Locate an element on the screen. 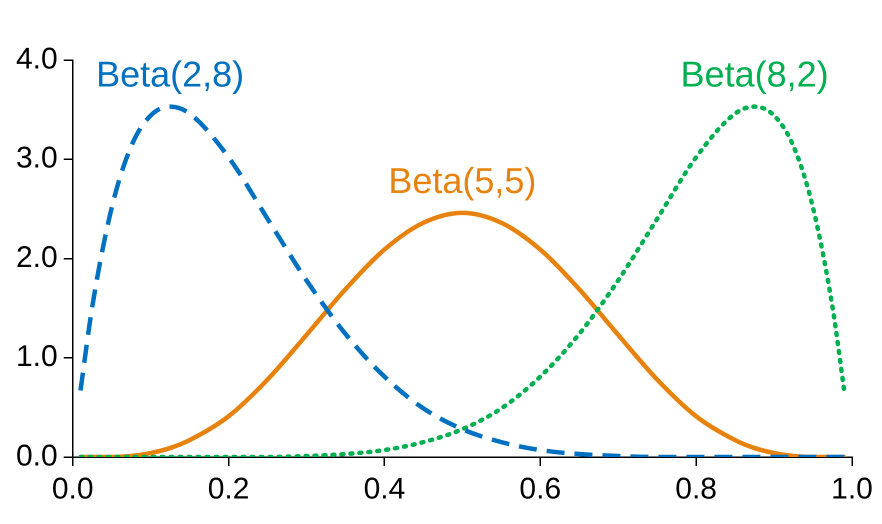 This screenshot has width=882, height=524. y-tick-label: 2.0 is located at coordinates (37, 257).